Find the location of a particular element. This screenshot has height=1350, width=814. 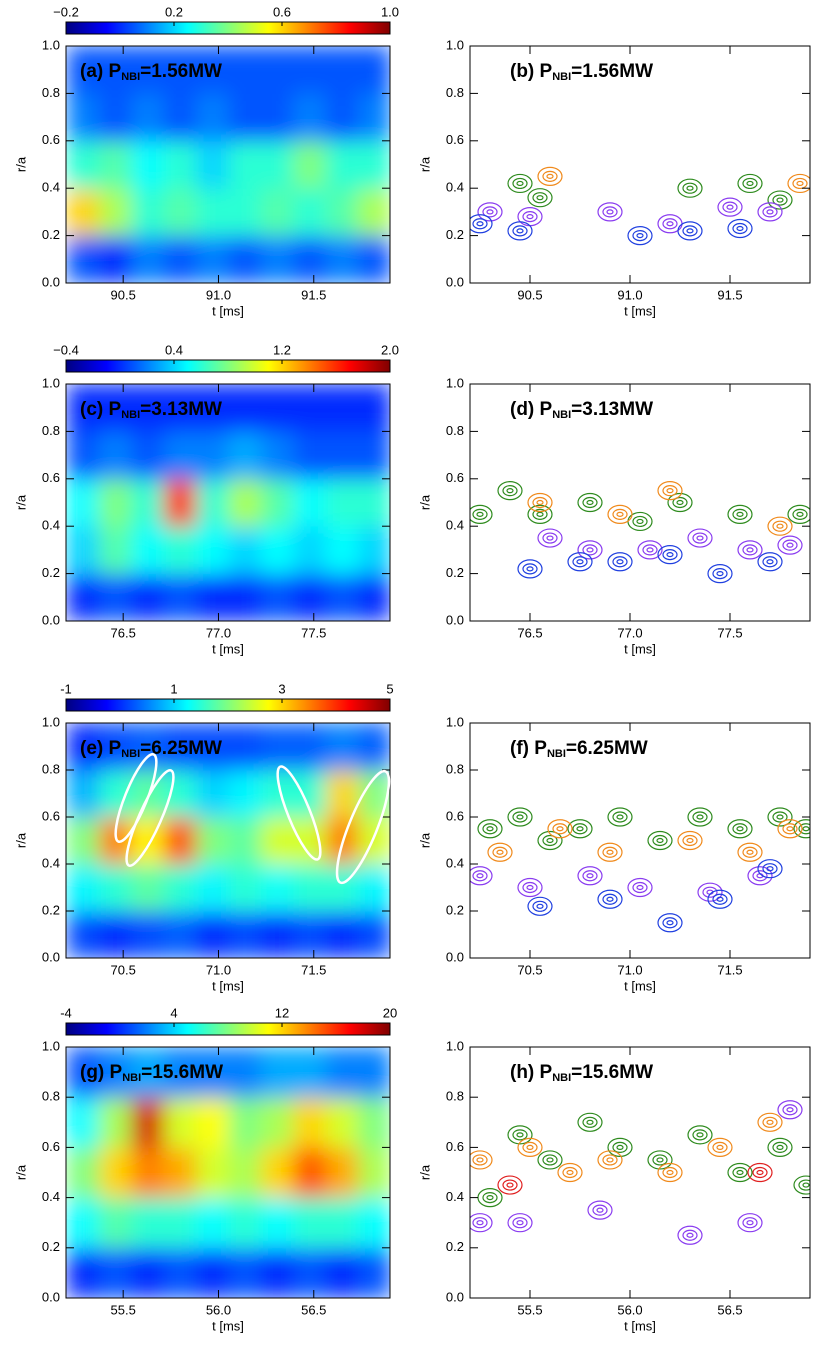

x-tick-label: 77.5 is located at coordinates (729, 632).